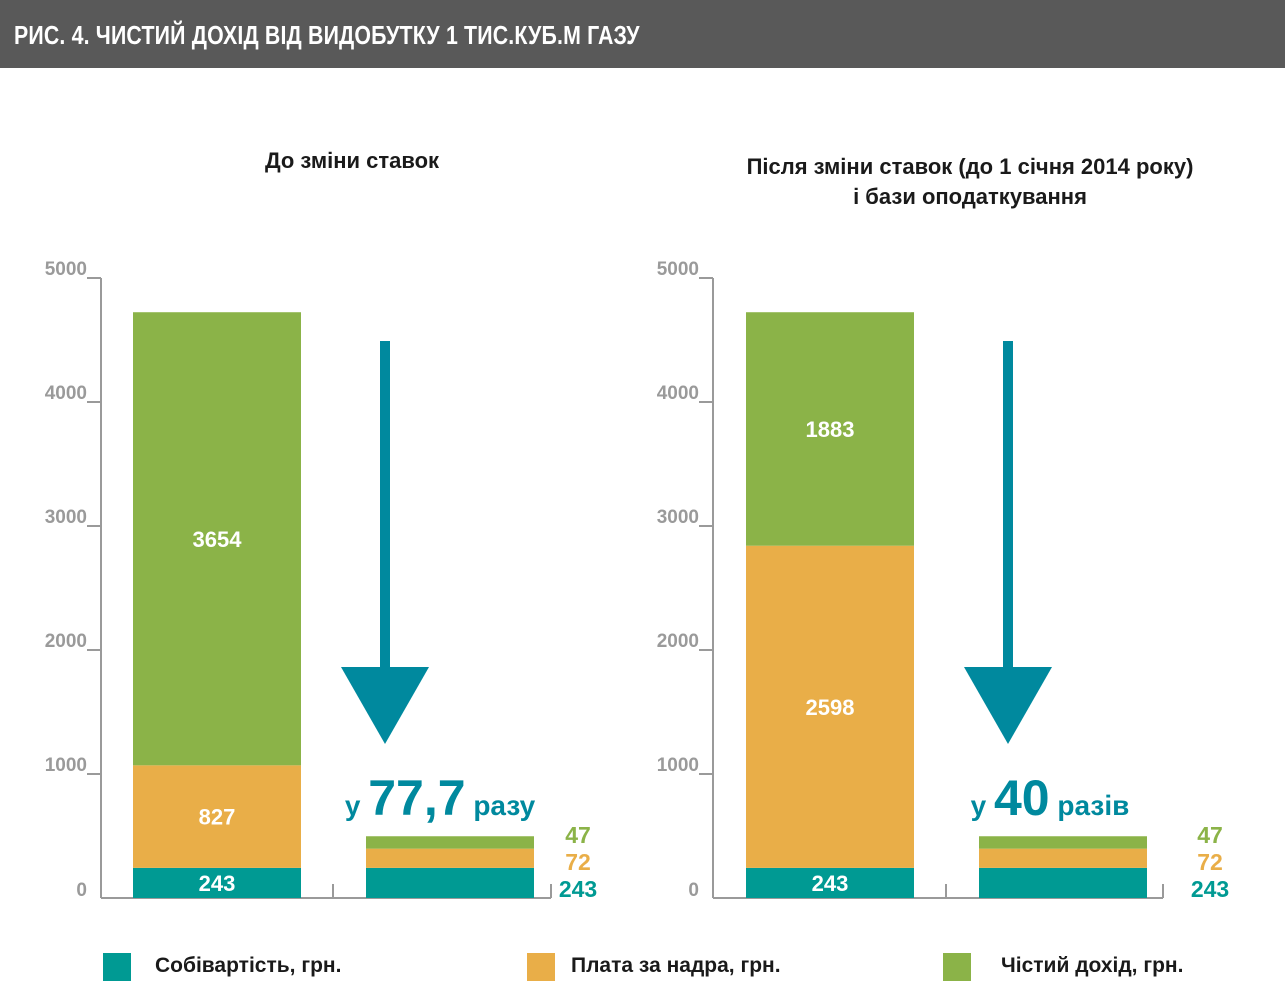 This screenshot has width=1285, height=985. I want to click on left-bar1-royalty-segment, so click(217, 816).